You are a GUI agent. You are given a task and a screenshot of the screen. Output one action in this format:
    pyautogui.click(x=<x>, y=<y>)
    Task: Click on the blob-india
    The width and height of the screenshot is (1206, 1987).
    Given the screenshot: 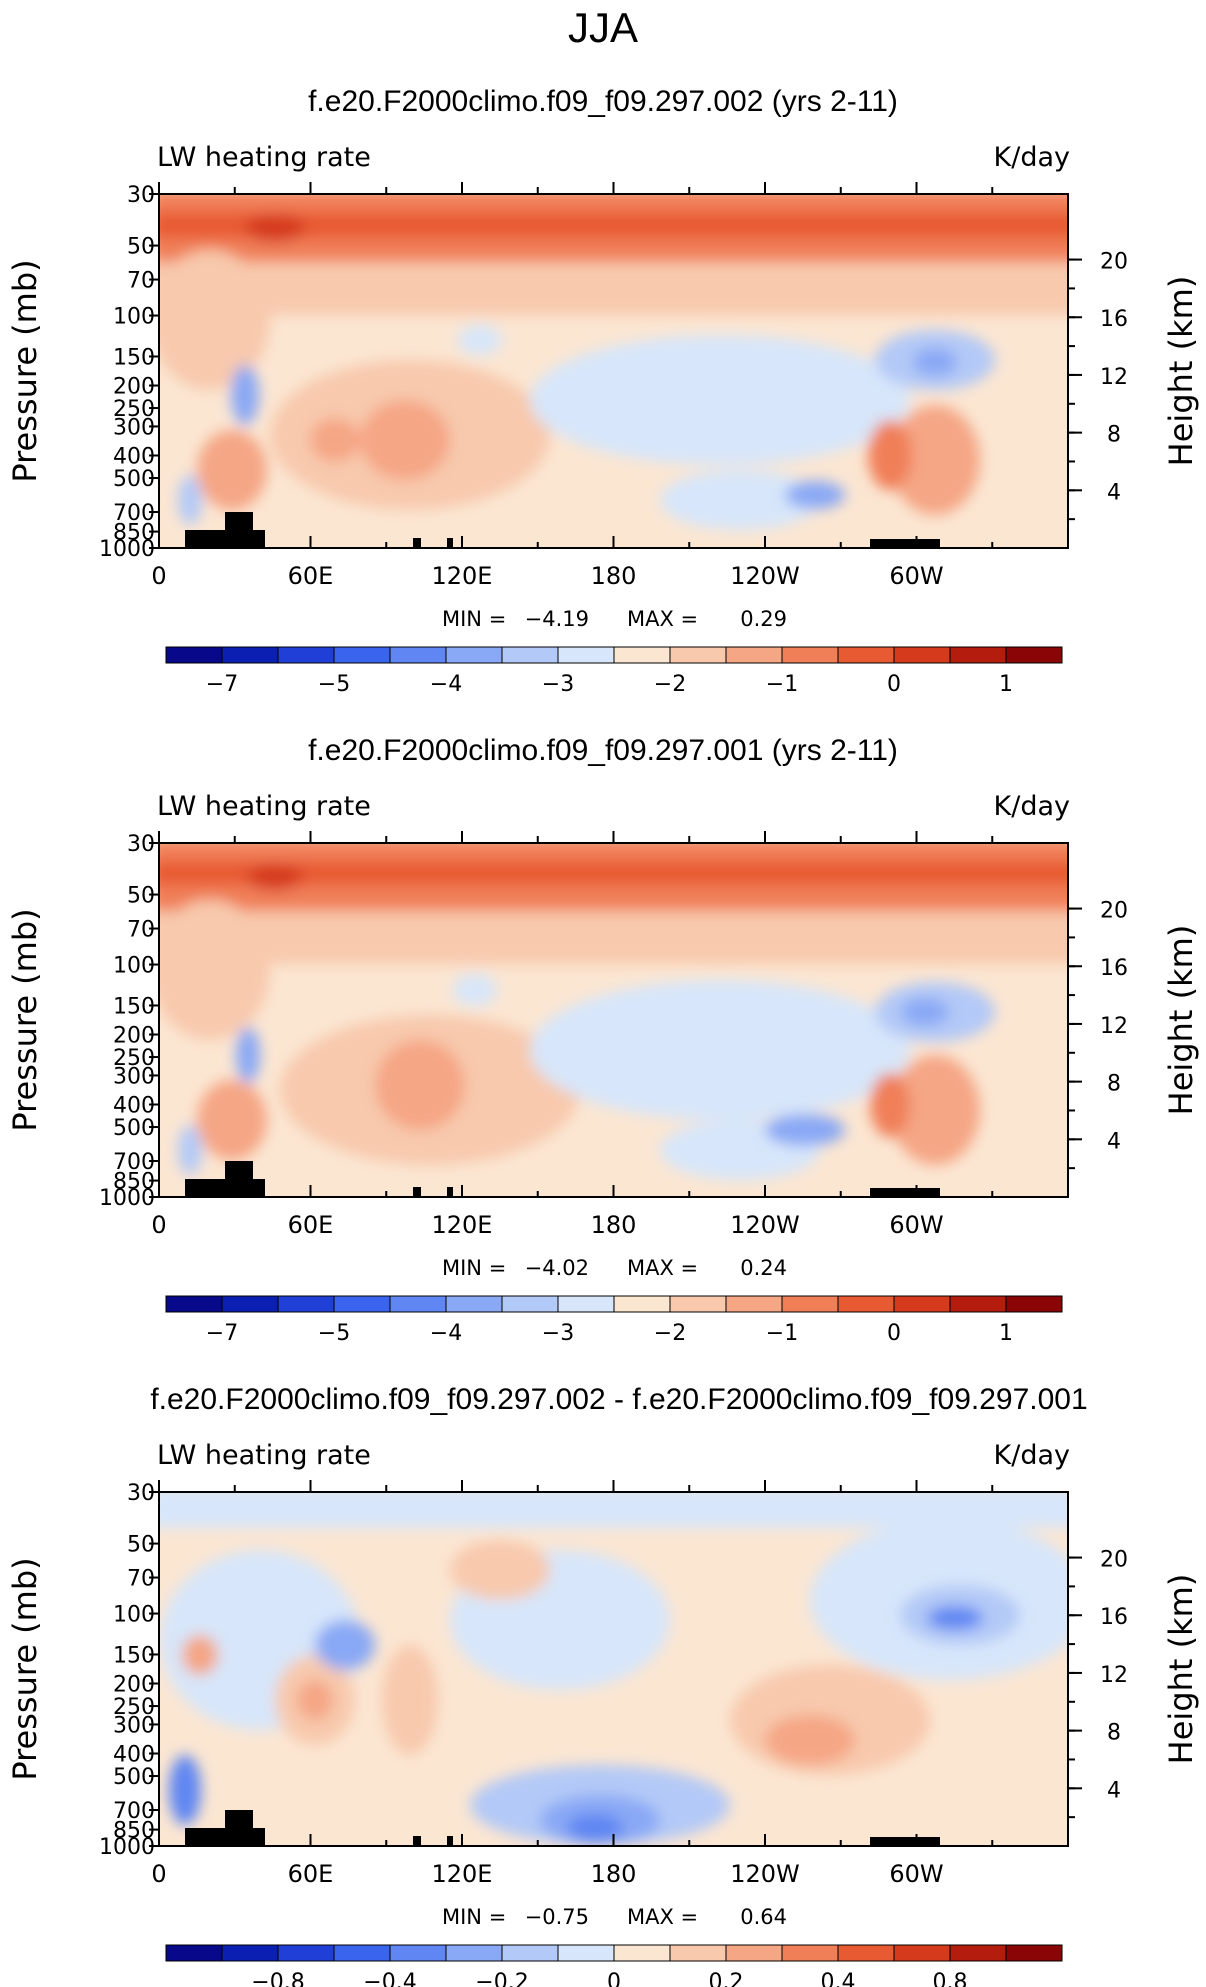 What is the action you would take?
    pyautogui.click(x=335, y=440)
    